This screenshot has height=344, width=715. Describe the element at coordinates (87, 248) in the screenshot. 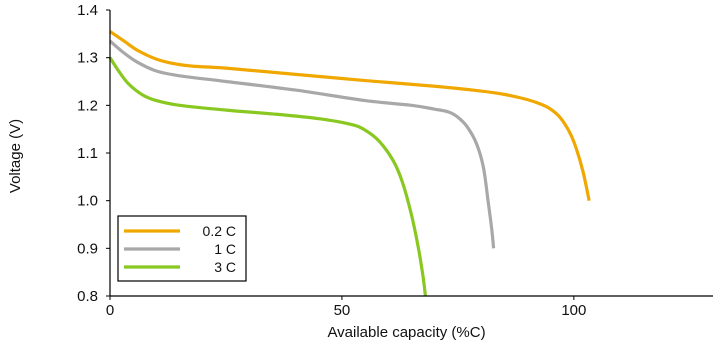

I see `y-tick-label: 0.9` at that location.